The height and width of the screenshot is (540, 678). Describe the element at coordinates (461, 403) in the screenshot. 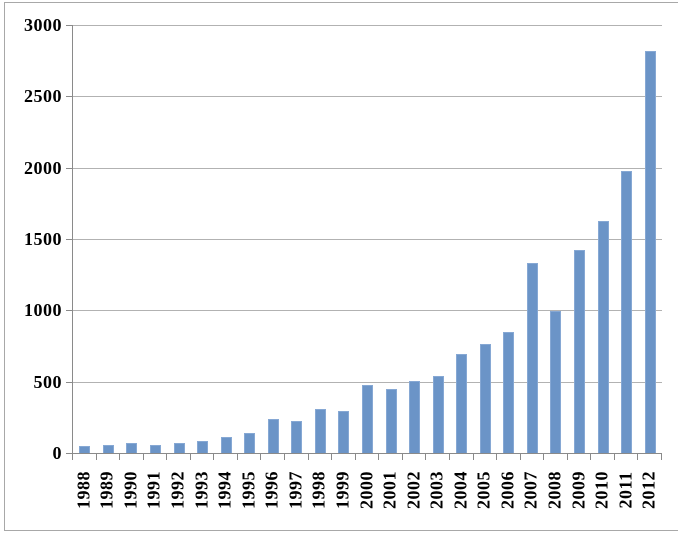

I see `bar-2004` at that location.